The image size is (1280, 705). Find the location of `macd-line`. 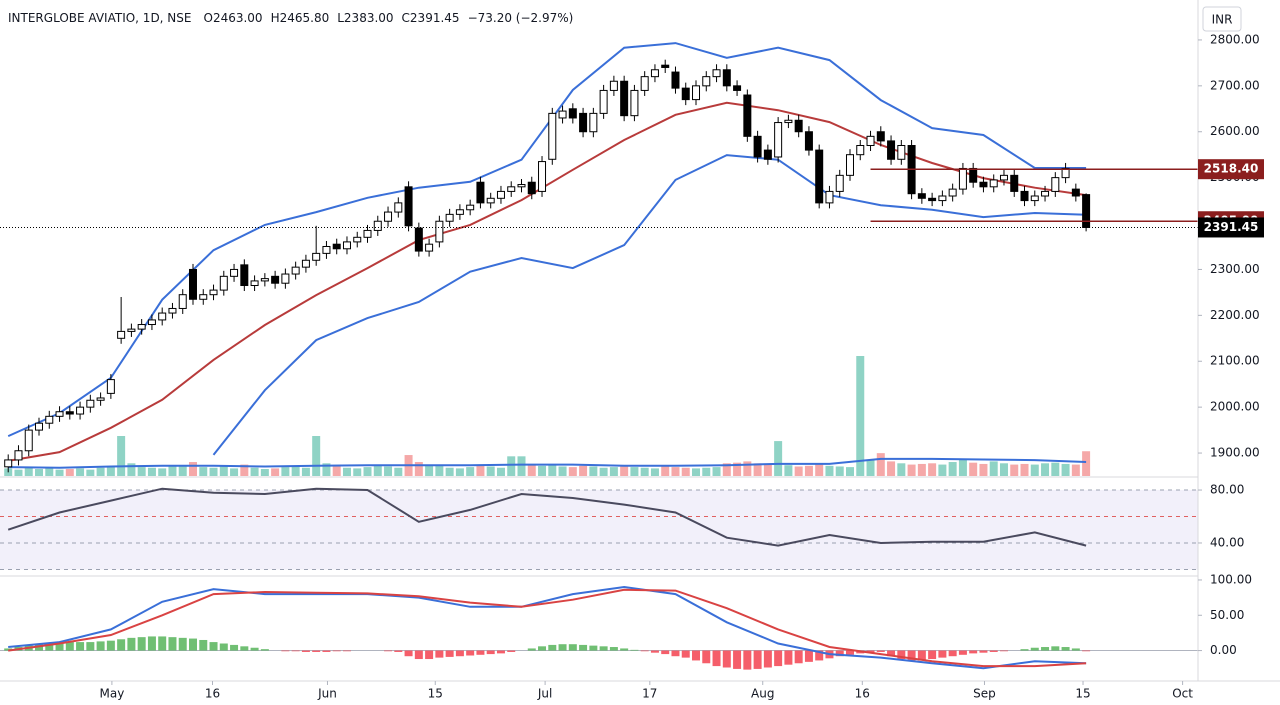

macd-line is located at coordinates (547, 627).